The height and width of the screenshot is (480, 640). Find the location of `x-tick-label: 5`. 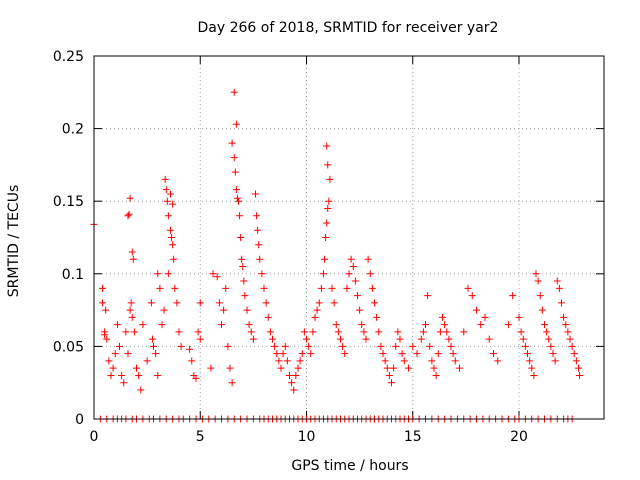

x-tick-label: 5 is located at coordinates (200, 437).